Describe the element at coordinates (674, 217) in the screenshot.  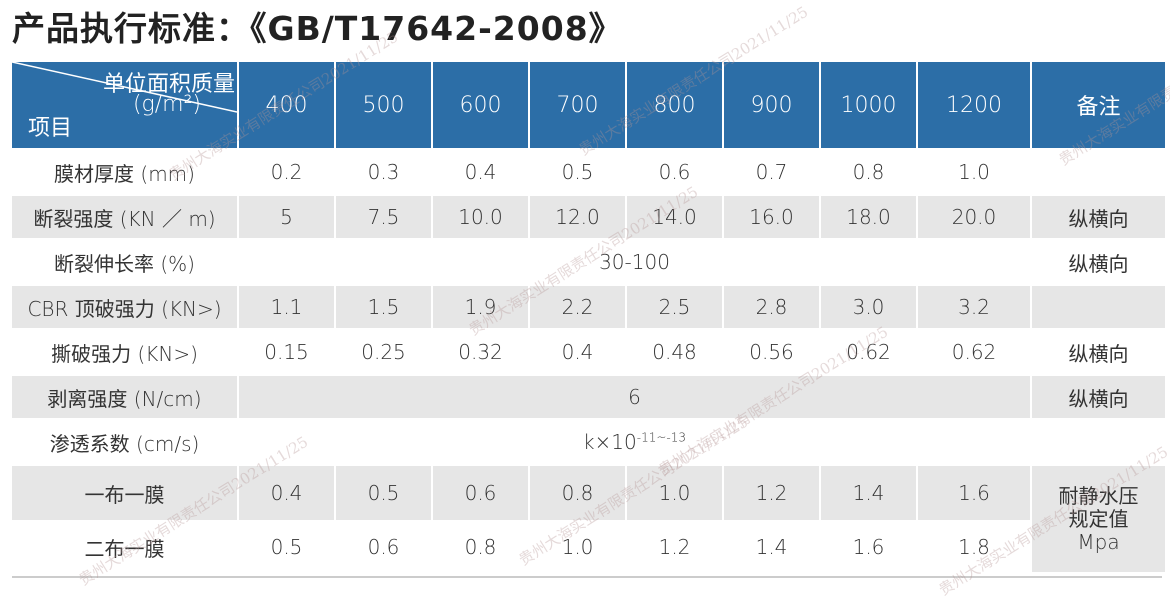
I see `cell: 14.0` at that location.